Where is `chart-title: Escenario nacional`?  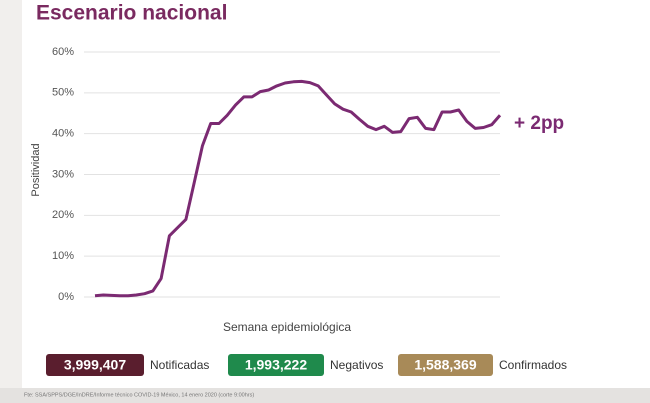
chart-title: Escenario nacional is located at coordinates (131, 13).